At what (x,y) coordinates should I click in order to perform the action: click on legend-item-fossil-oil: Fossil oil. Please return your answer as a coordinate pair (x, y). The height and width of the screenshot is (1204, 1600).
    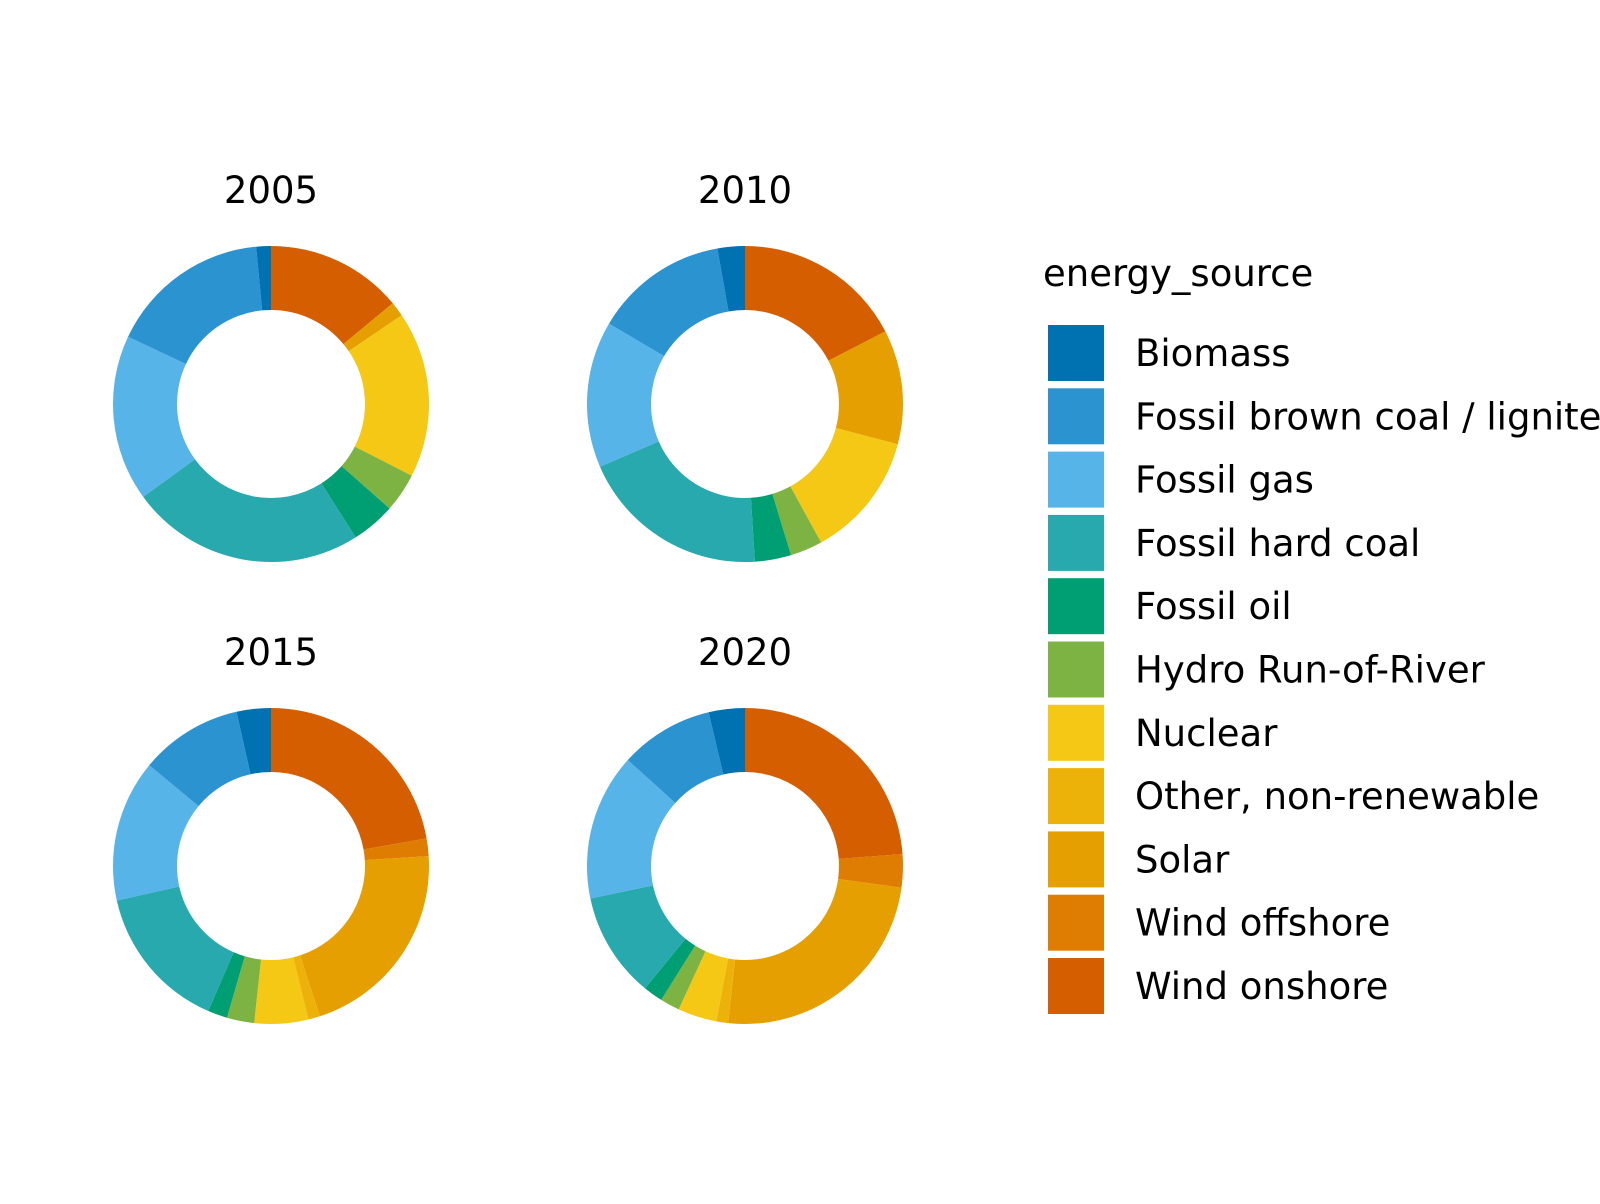
    Looking at the image, I should click on (1170, 606).